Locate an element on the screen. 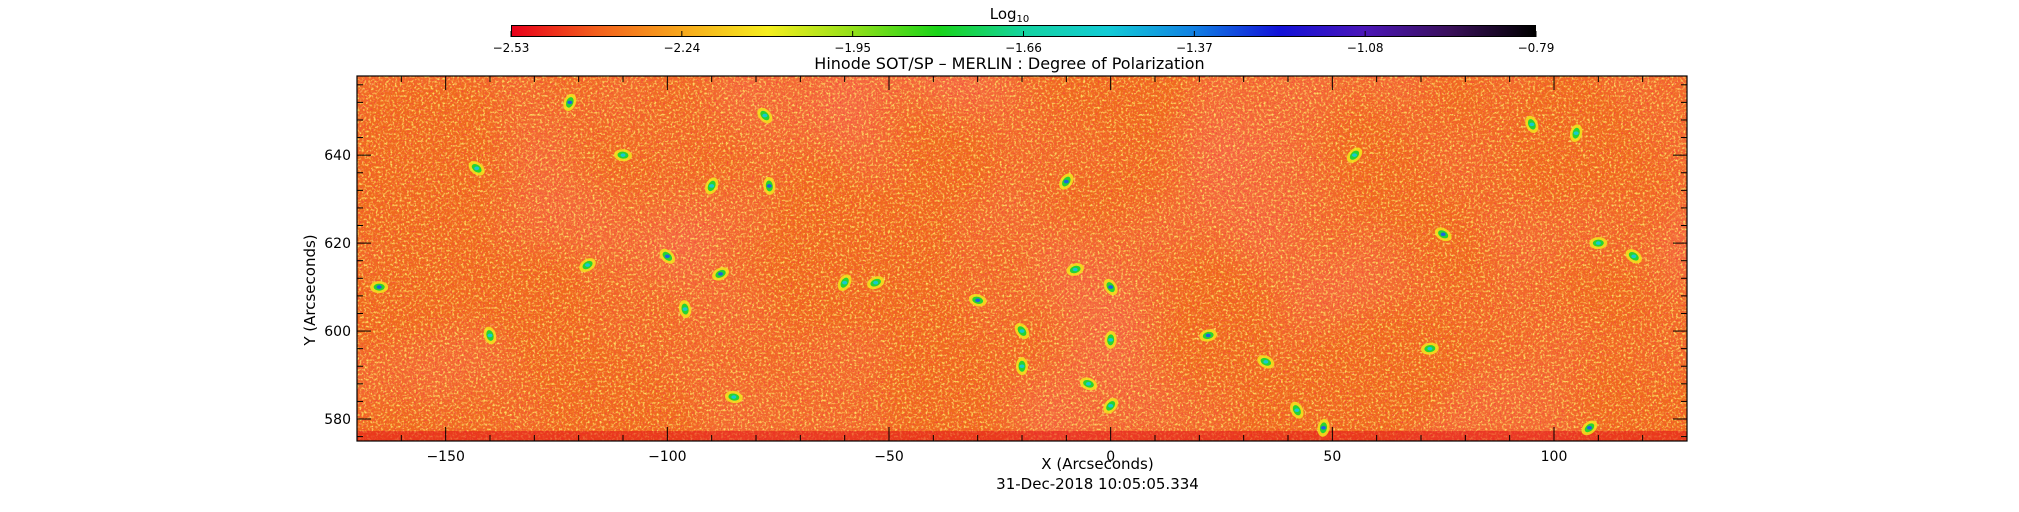 The height and width of the screenshot is (512, 2019). y-tick-label: 640 is located at coordinates (337, 156).